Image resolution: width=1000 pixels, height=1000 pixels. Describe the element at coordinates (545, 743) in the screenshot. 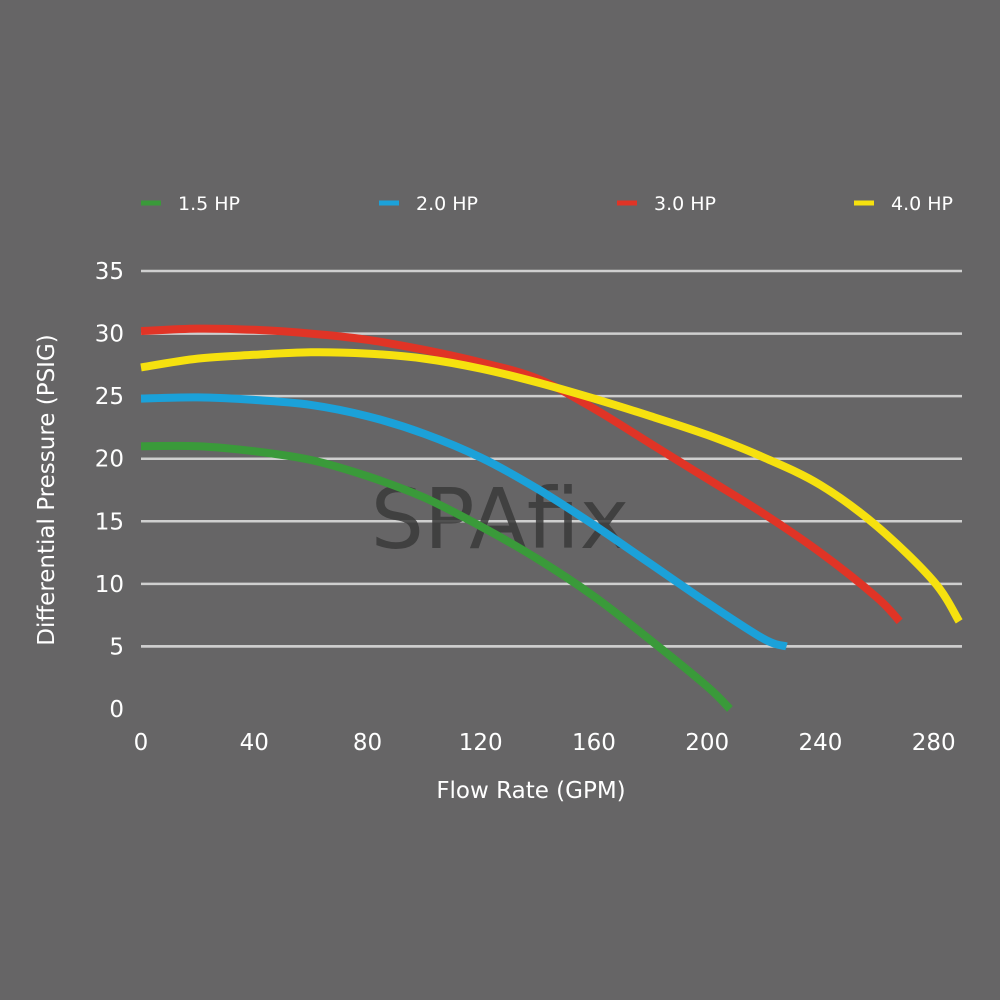

I see `x-axis-ticks: 0 40 80 120 160 200 240 280` at that location.